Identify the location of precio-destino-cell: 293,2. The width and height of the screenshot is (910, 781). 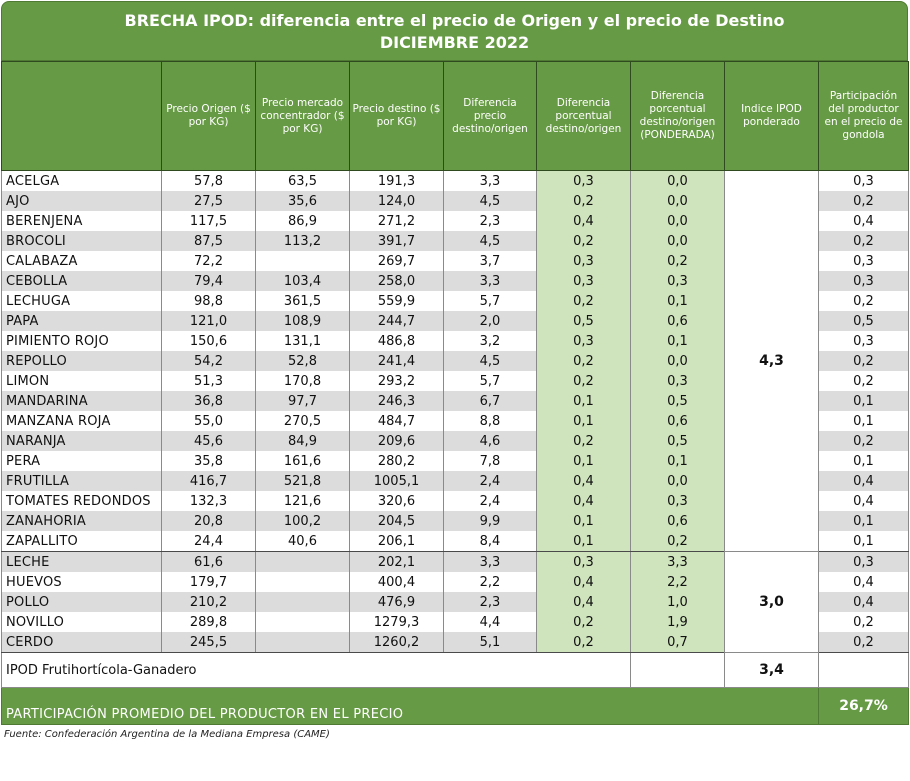
(396, 381).